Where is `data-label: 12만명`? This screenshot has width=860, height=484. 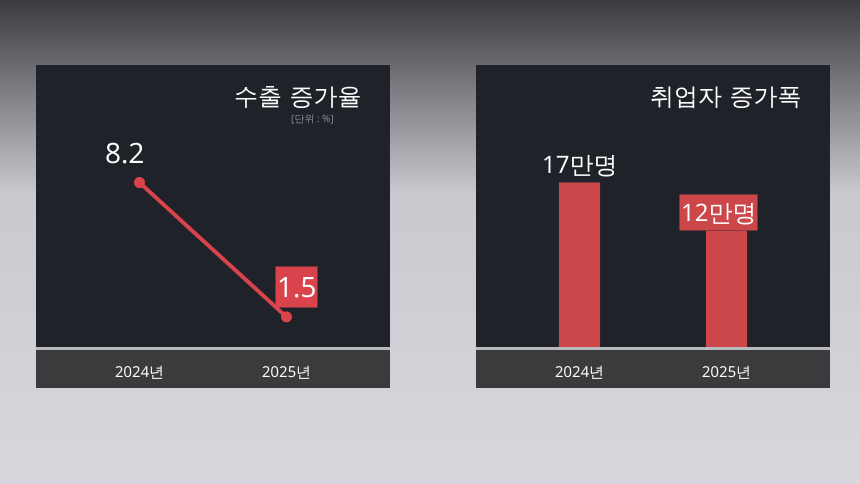
data-label: 12만명 is located at coordinates (718, 212).